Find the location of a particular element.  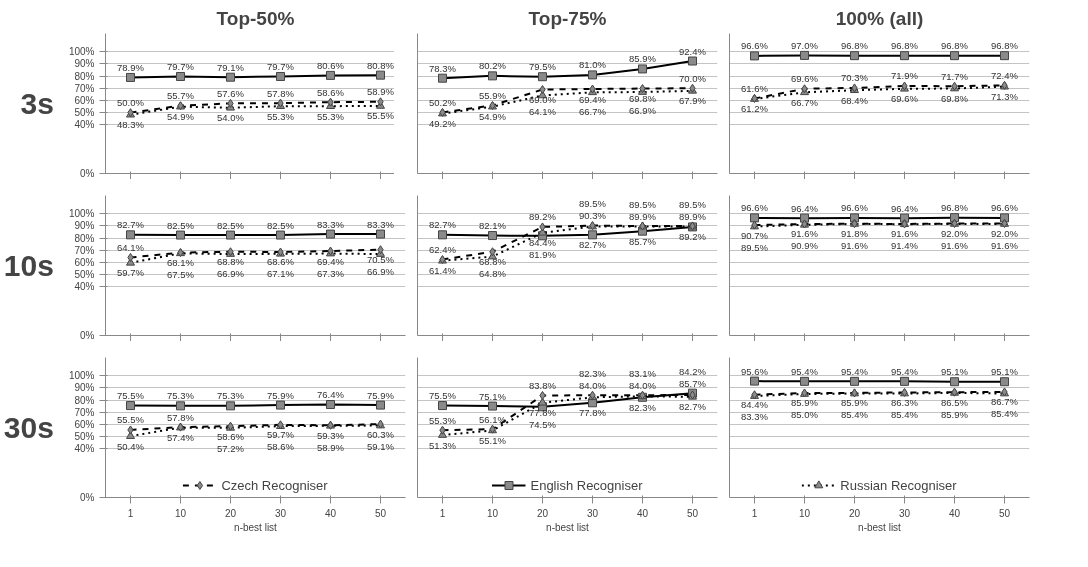

data-label: 85.4% is located at coordinates (905, 414).